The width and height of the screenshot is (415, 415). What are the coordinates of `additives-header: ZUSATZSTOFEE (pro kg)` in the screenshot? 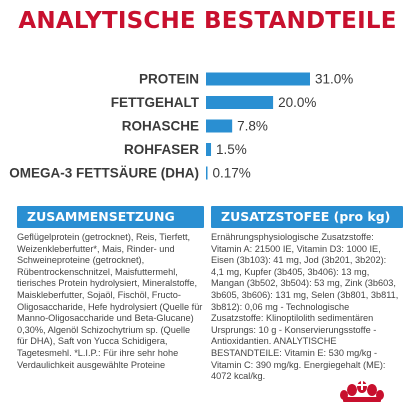 It's located at (307, 217).